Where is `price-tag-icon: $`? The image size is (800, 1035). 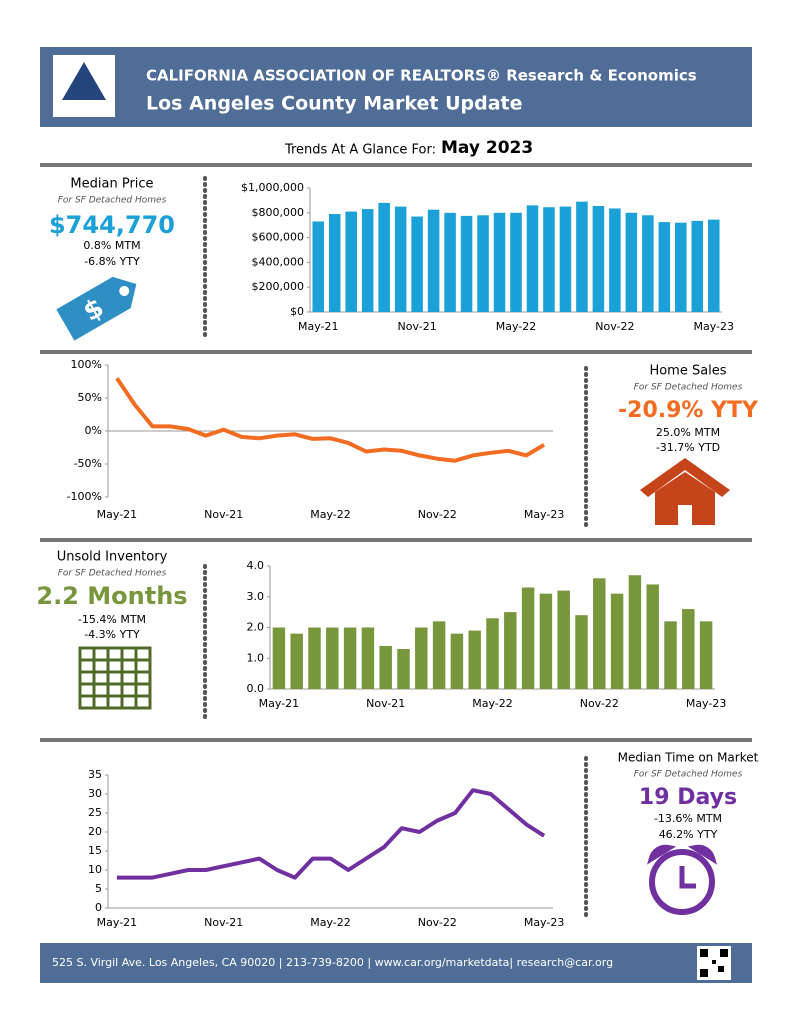 price-tag-icon: $ is located at coordinates (96, 308).